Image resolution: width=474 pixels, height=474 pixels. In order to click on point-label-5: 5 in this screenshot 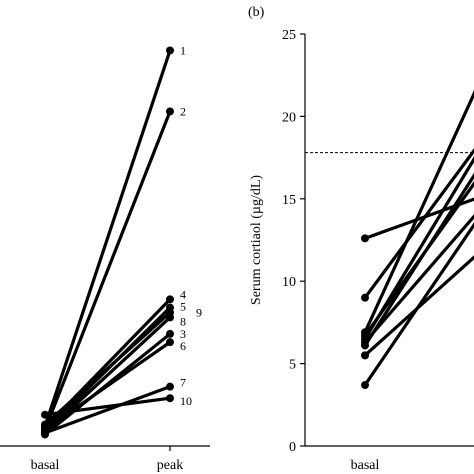, I will do `click(183, 307)`.